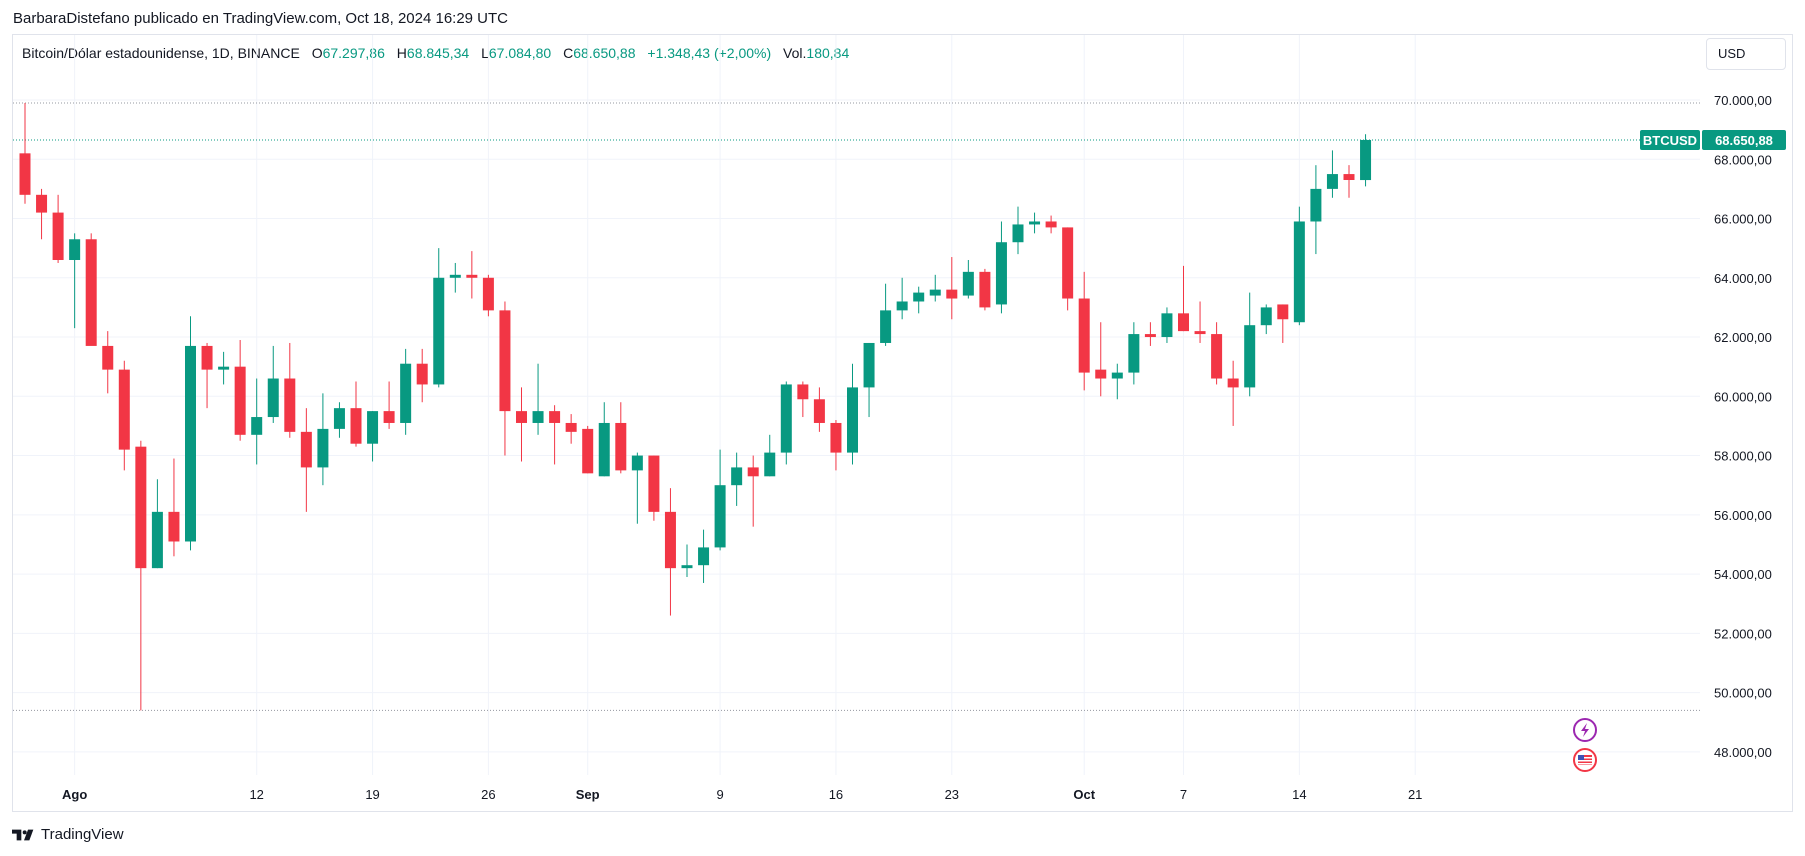 The width and height of the screenshot is (1805, 856). I want to click on legend-low-value: 67.084,80, so click(520, 53).